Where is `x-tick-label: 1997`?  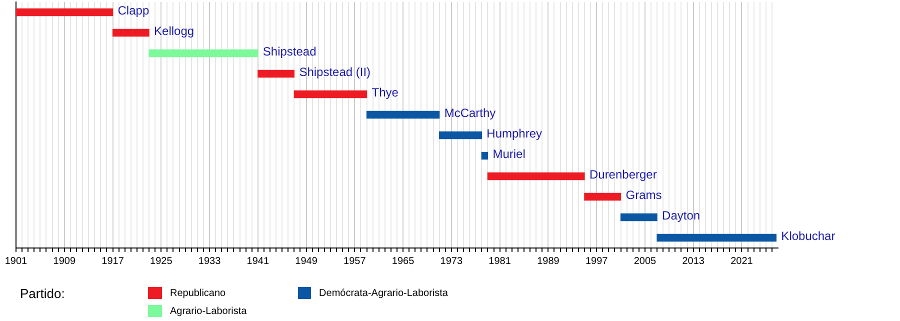
x-tick-label: 1997 is located at coordinates (596, 261).